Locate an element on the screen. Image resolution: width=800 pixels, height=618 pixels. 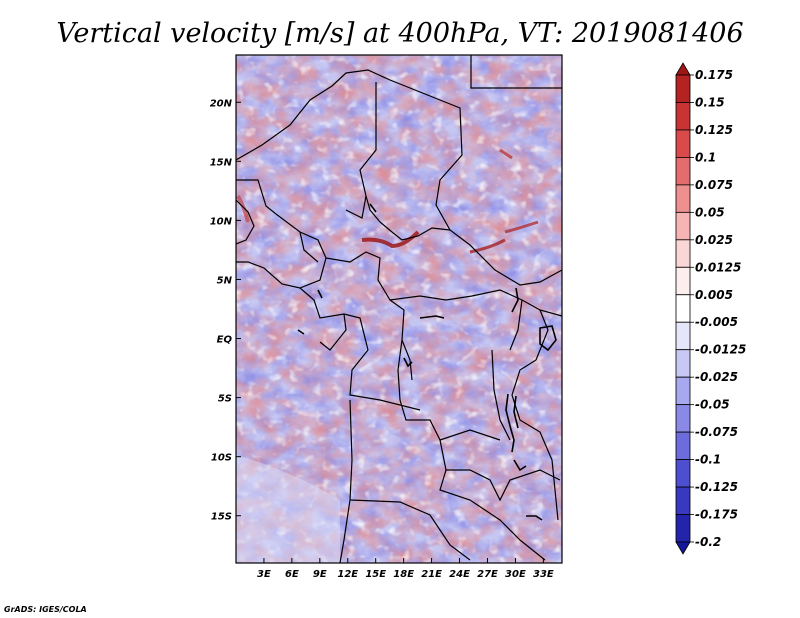
y-tick-label: 10S is located at coordinates (221, 458).